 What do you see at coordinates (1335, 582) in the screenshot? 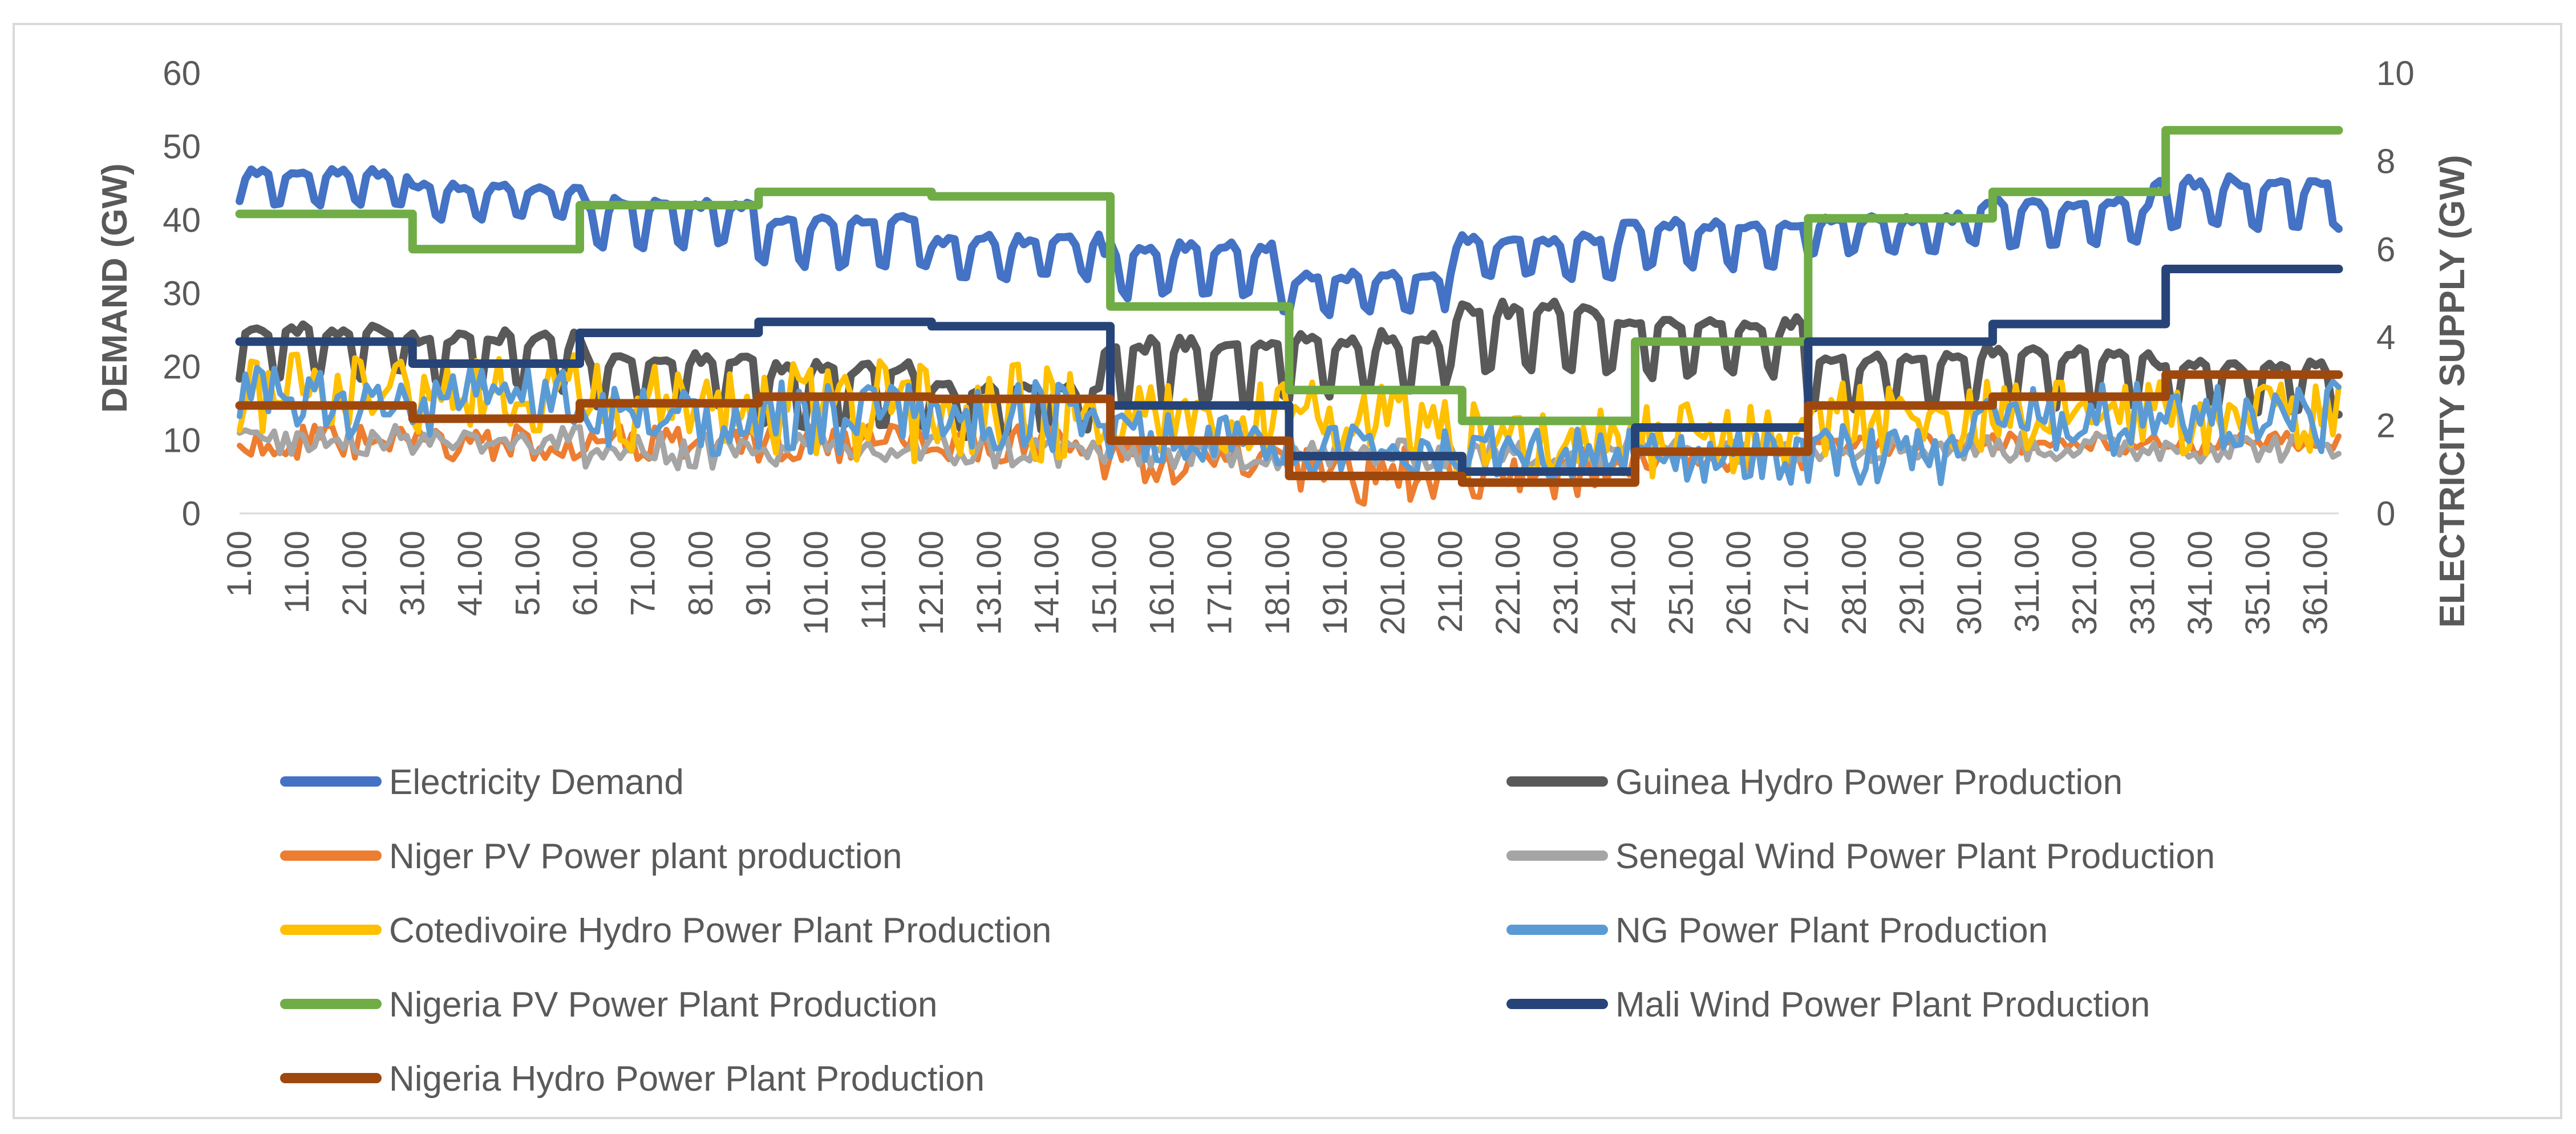
I see `x-tick-label: 191.00` at bounding box center [1335, 582].